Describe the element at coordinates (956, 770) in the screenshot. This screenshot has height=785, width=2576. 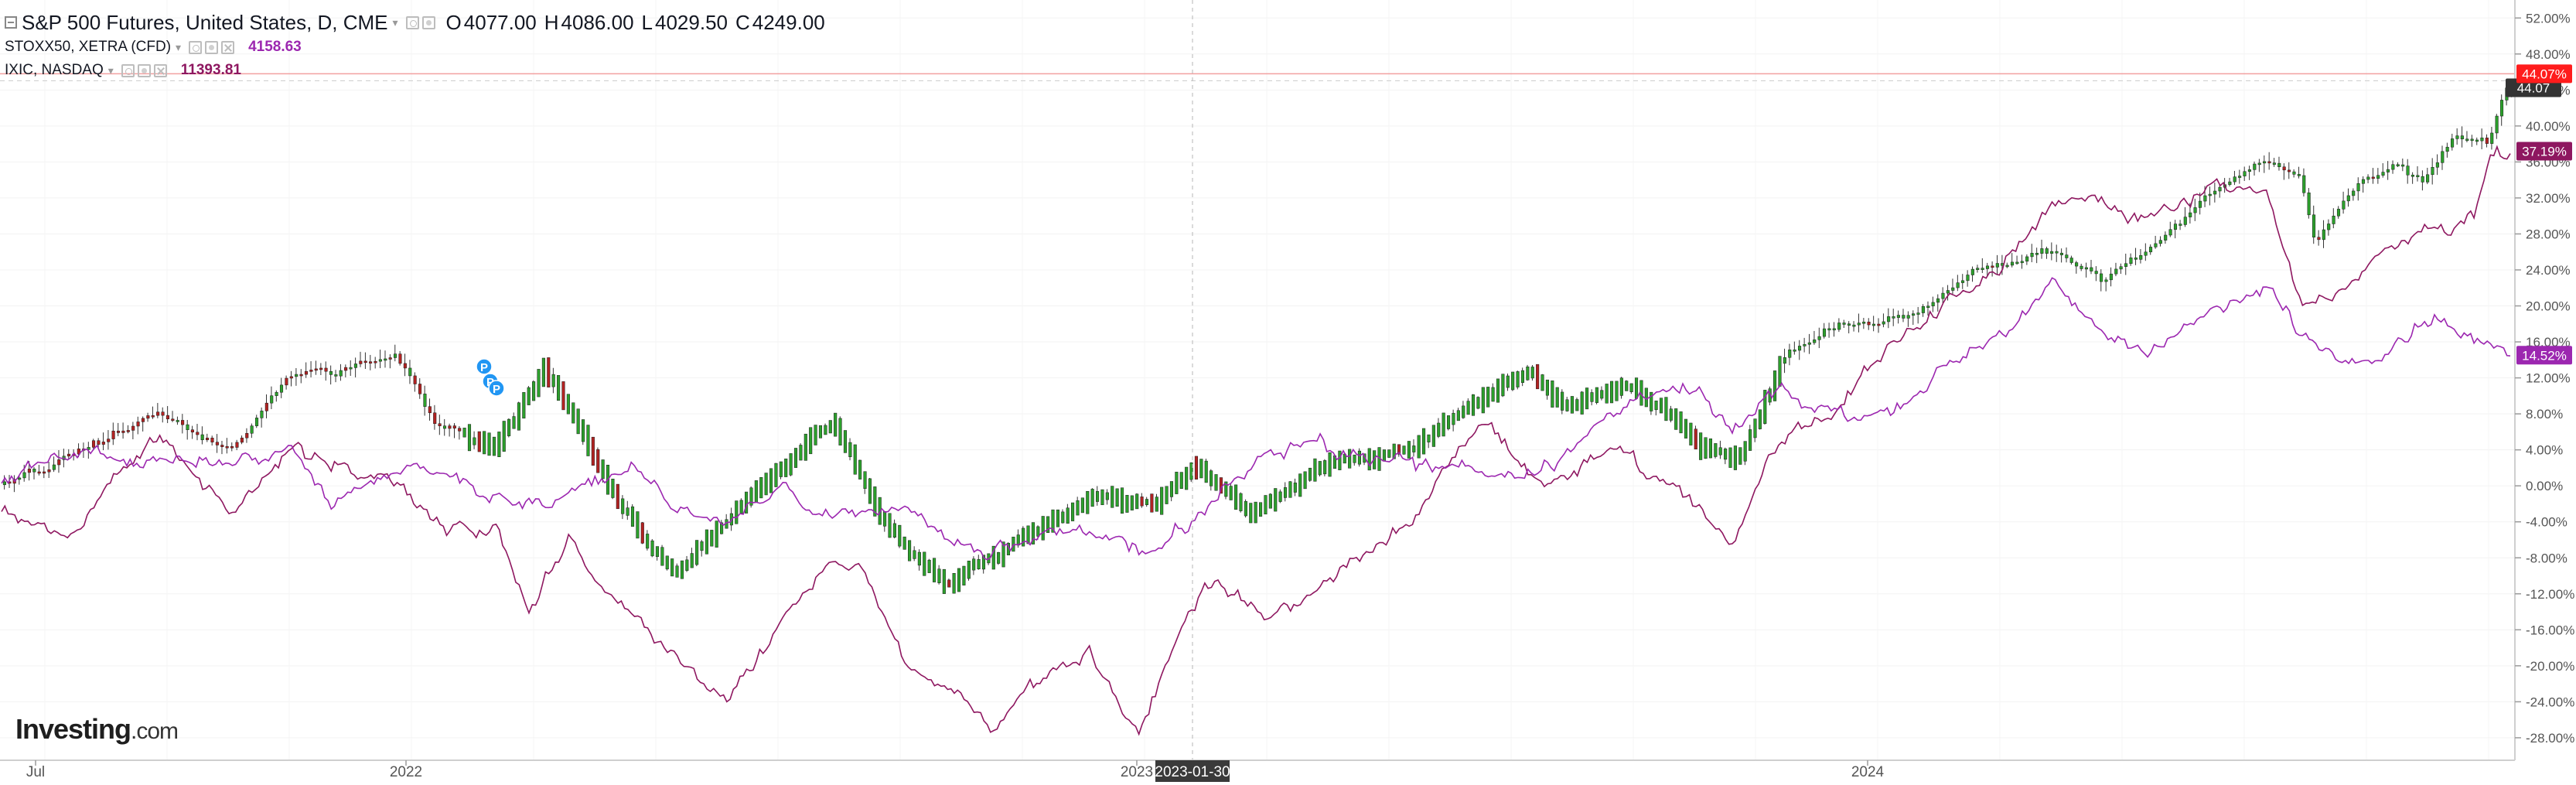
I see `x-axis: Jul 2022 2023 2024` at that location.